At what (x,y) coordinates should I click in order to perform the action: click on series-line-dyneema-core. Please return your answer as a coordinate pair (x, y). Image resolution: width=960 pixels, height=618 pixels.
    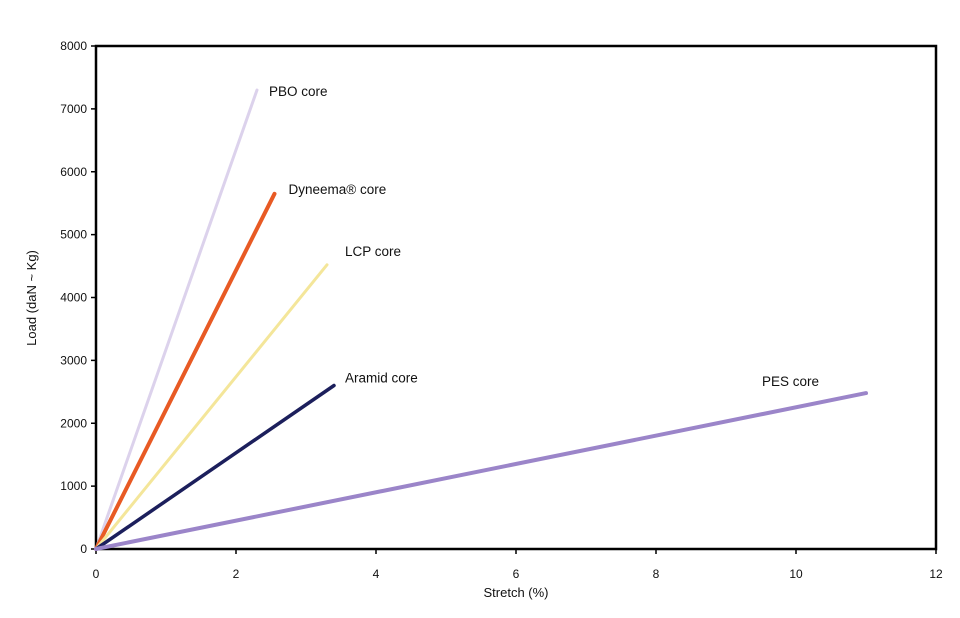
    Looking at the image, I should click on (185, 371).